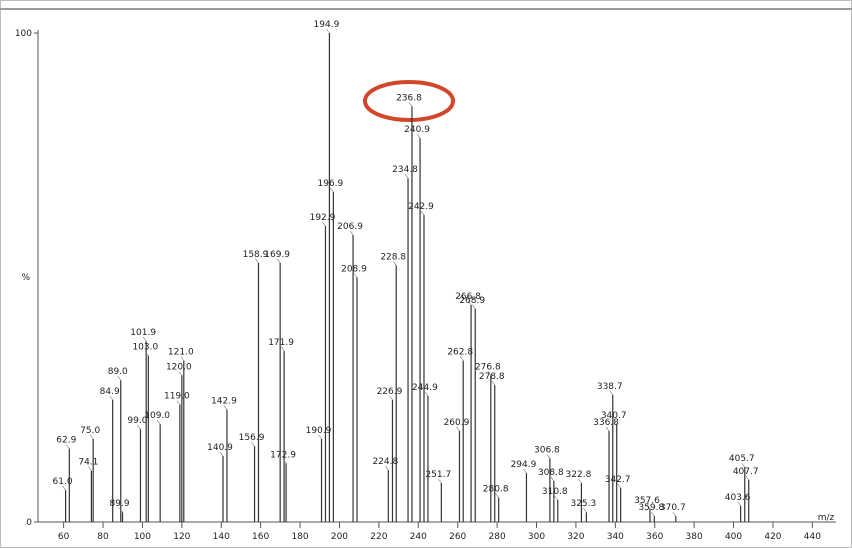  I want to click on peak-label: 206.9, so click(350, 227).